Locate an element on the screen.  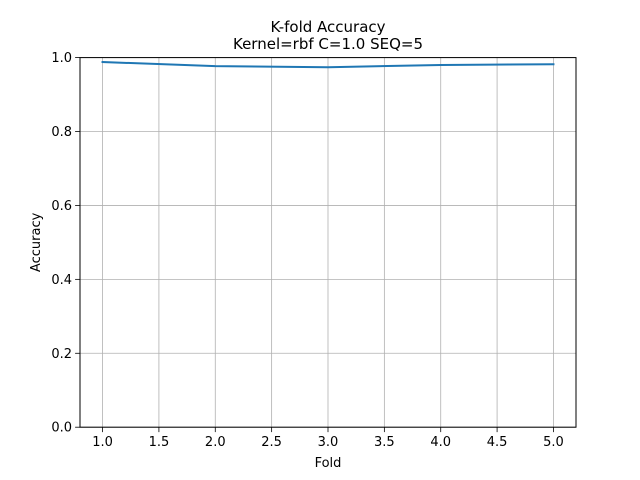
x-tick-label: 4.5 is located at coordinates (497, 442).